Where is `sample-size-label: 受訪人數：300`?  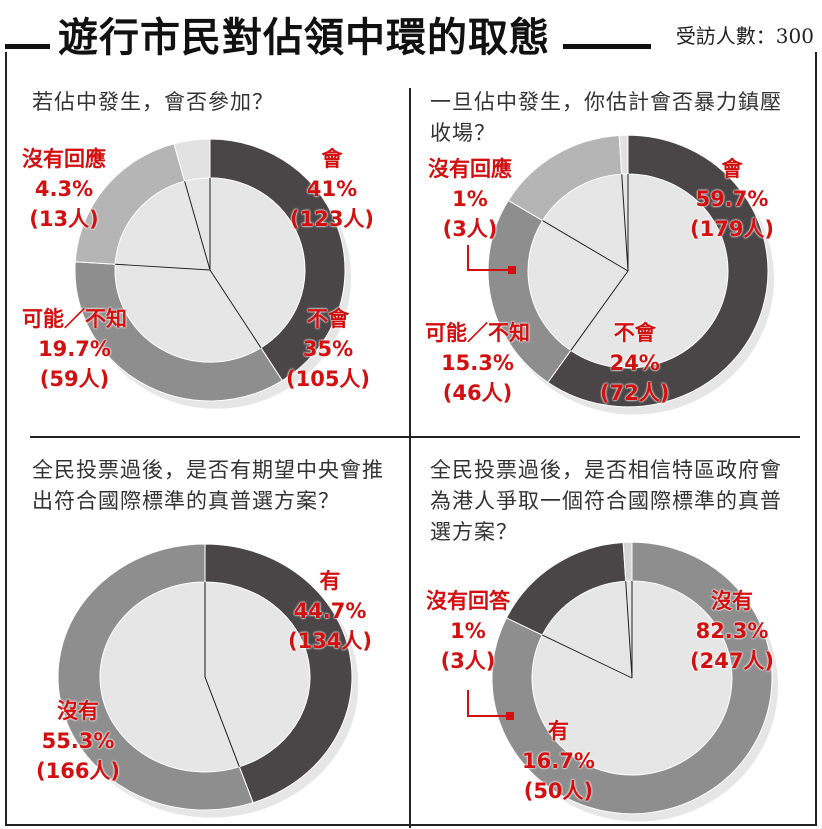 sample-size-label: 受訪人數：300 is located at coordinates (744, 36).